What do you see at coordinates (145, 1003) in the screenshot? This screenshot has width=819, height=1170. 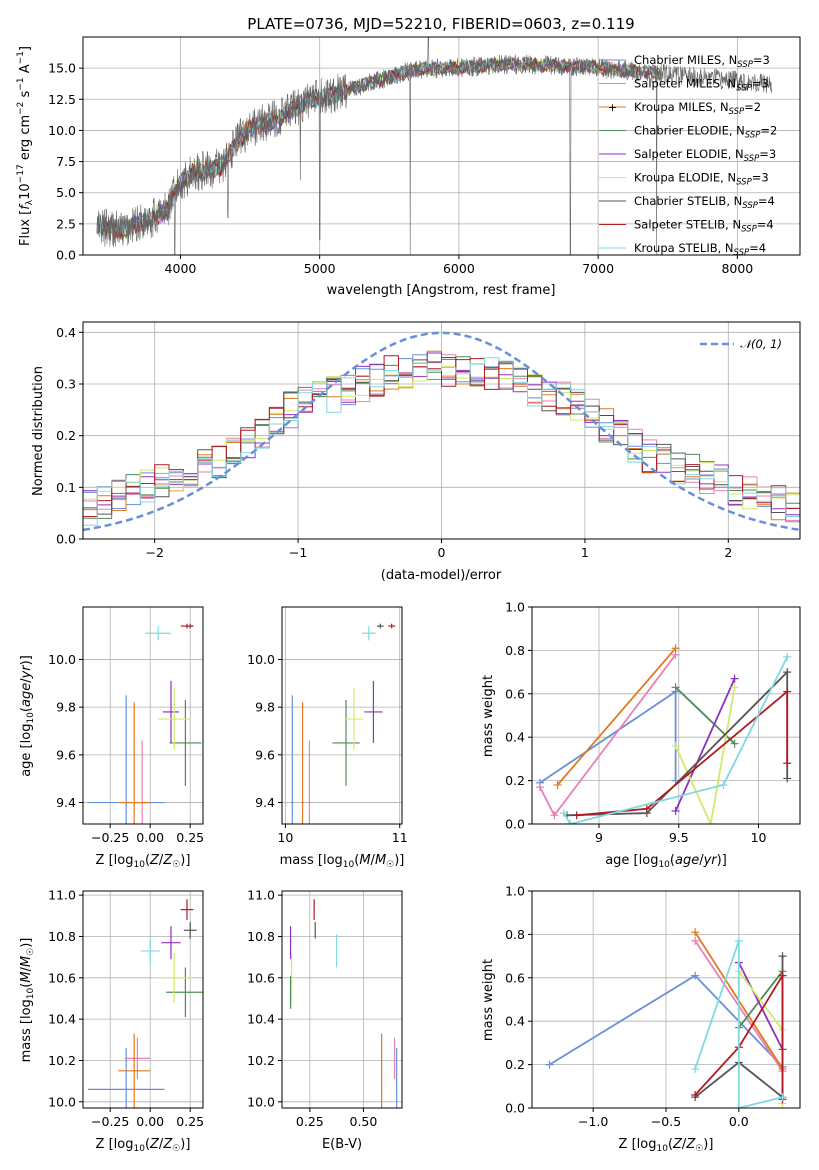 I see `z-mass-points` at bounding box center [145, 1003].